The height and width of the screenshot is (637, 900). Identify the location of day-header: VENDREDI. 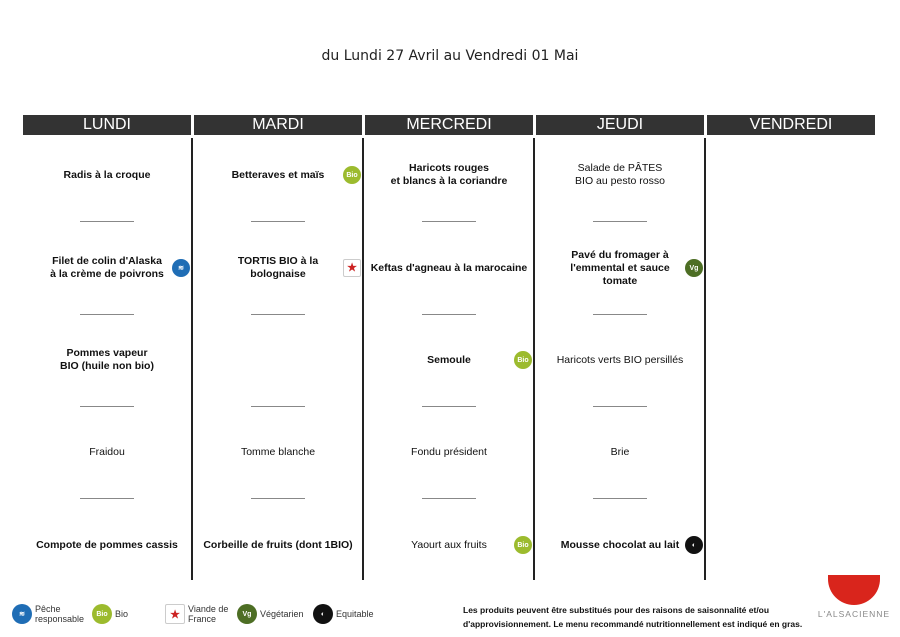
(791, 125).